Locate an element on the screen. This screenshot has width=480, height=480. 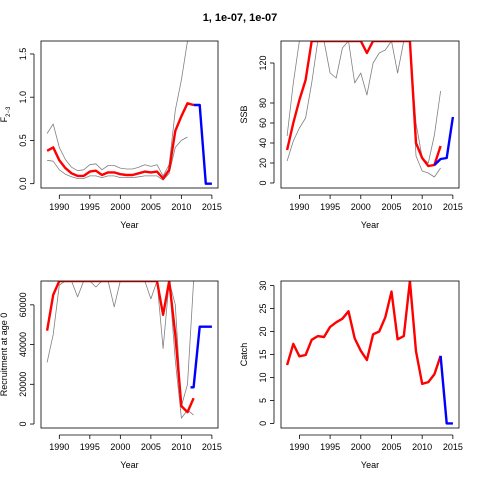
y-tick-label: 40 is located at coordinates (263, 143).